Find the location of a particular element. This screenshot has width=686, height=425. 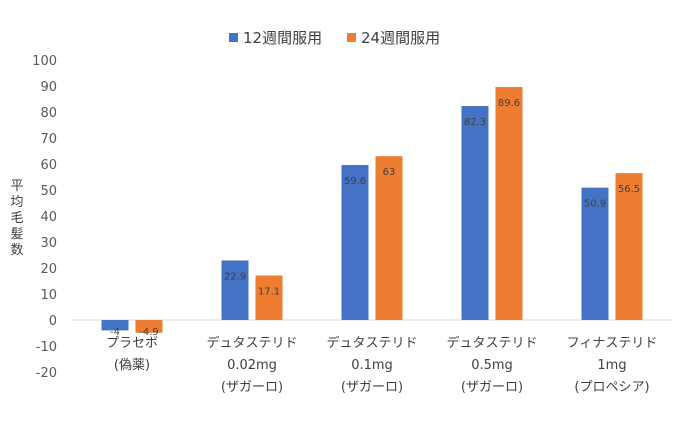

data-label: 17.1 is located at coordinates (269, 292).